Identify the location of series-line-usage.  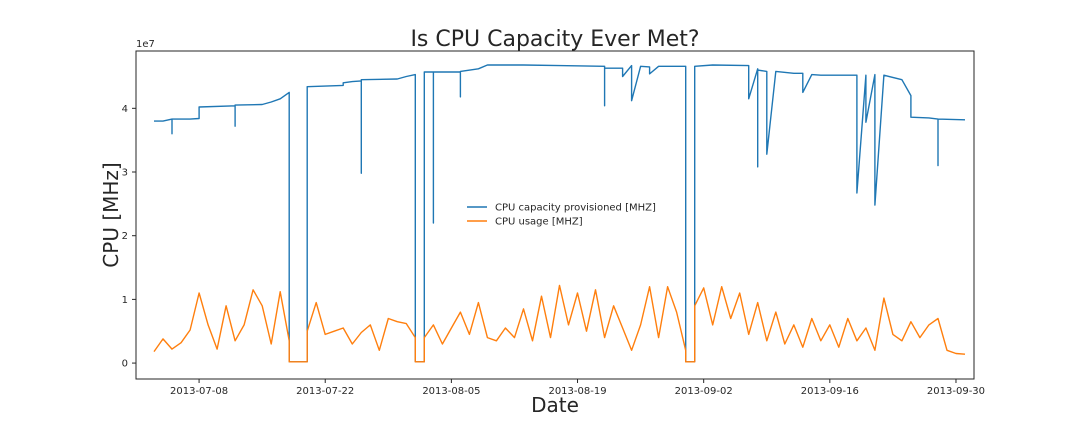
(559, 323).